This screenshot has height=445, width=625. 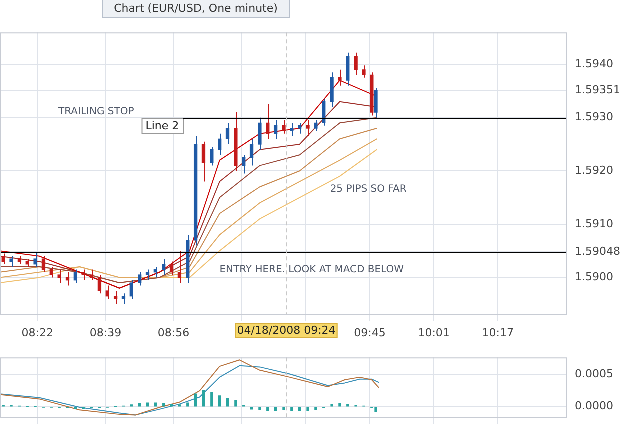 I want to click on chart-title: Chart (EUR/USD, One minute), so click(x=196, y=9).